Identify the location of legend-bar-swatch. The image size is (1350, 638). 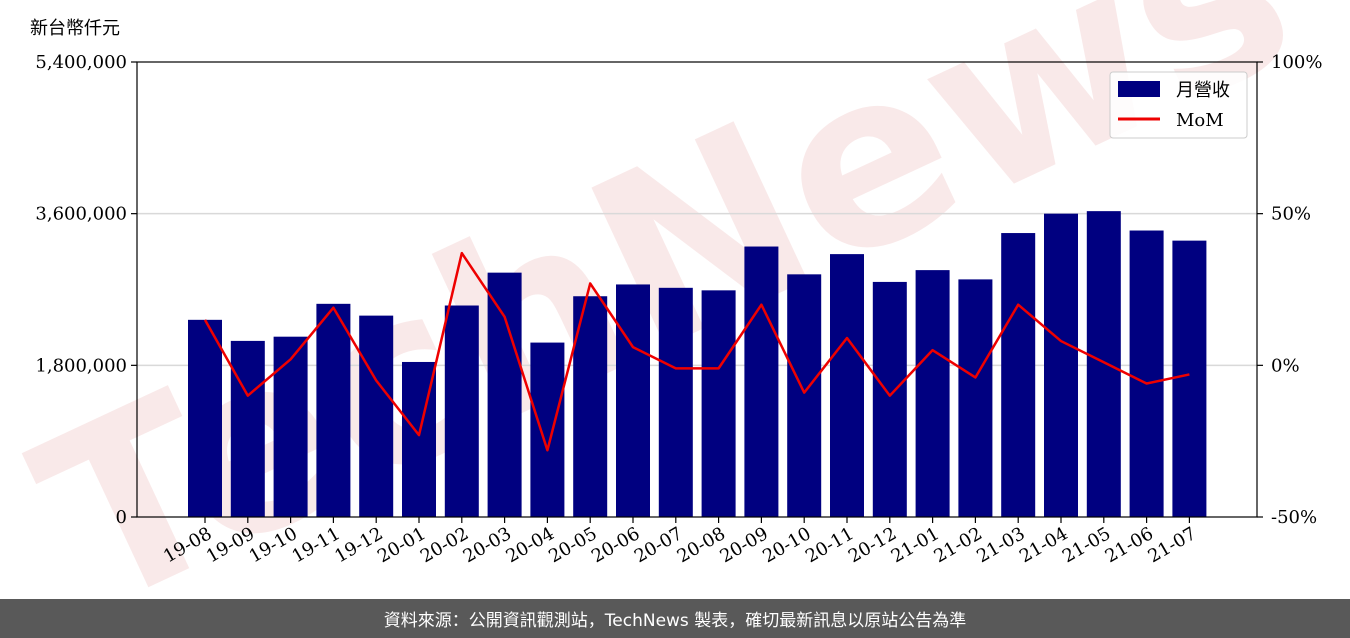
(1139, 89).